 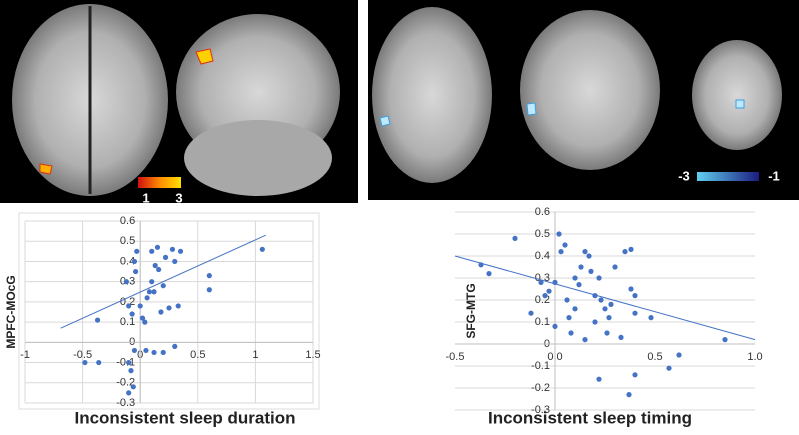 What do you see at coordinates (163, 281) in the screenshot?
I see `trendline` at bounding box center [163, 281].